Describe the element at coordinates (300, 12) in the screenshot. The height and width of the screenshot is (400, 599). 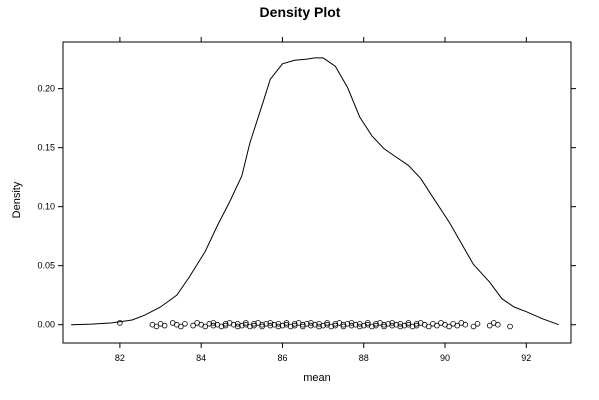
I see `chart-title: Density Plot` at that location.